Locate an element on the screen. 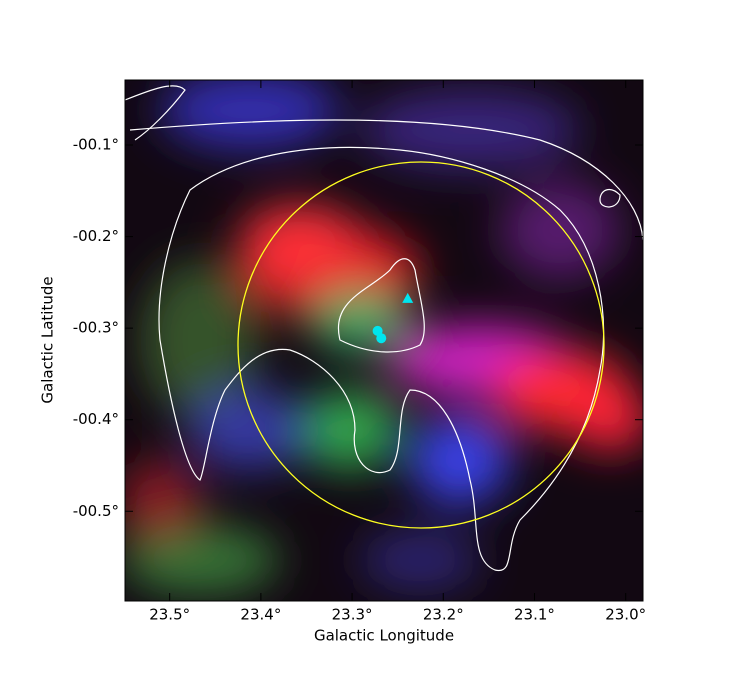 The height and width of the screenshot is (675, 750). y-tick-label: -00.3° is located at coordinates (96, 328).